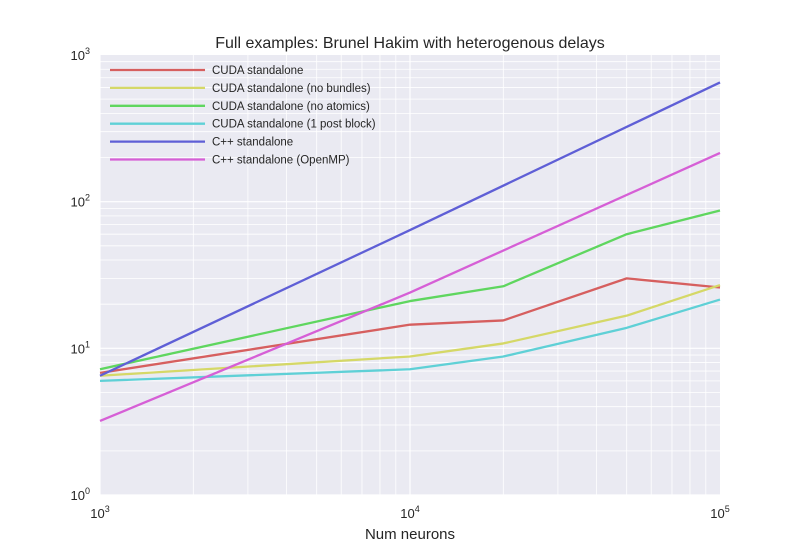  What do you see at coordinates (80, 54) in the screenshot?
I see `y-tick-label: 10³` at bounding box center [80, 54].